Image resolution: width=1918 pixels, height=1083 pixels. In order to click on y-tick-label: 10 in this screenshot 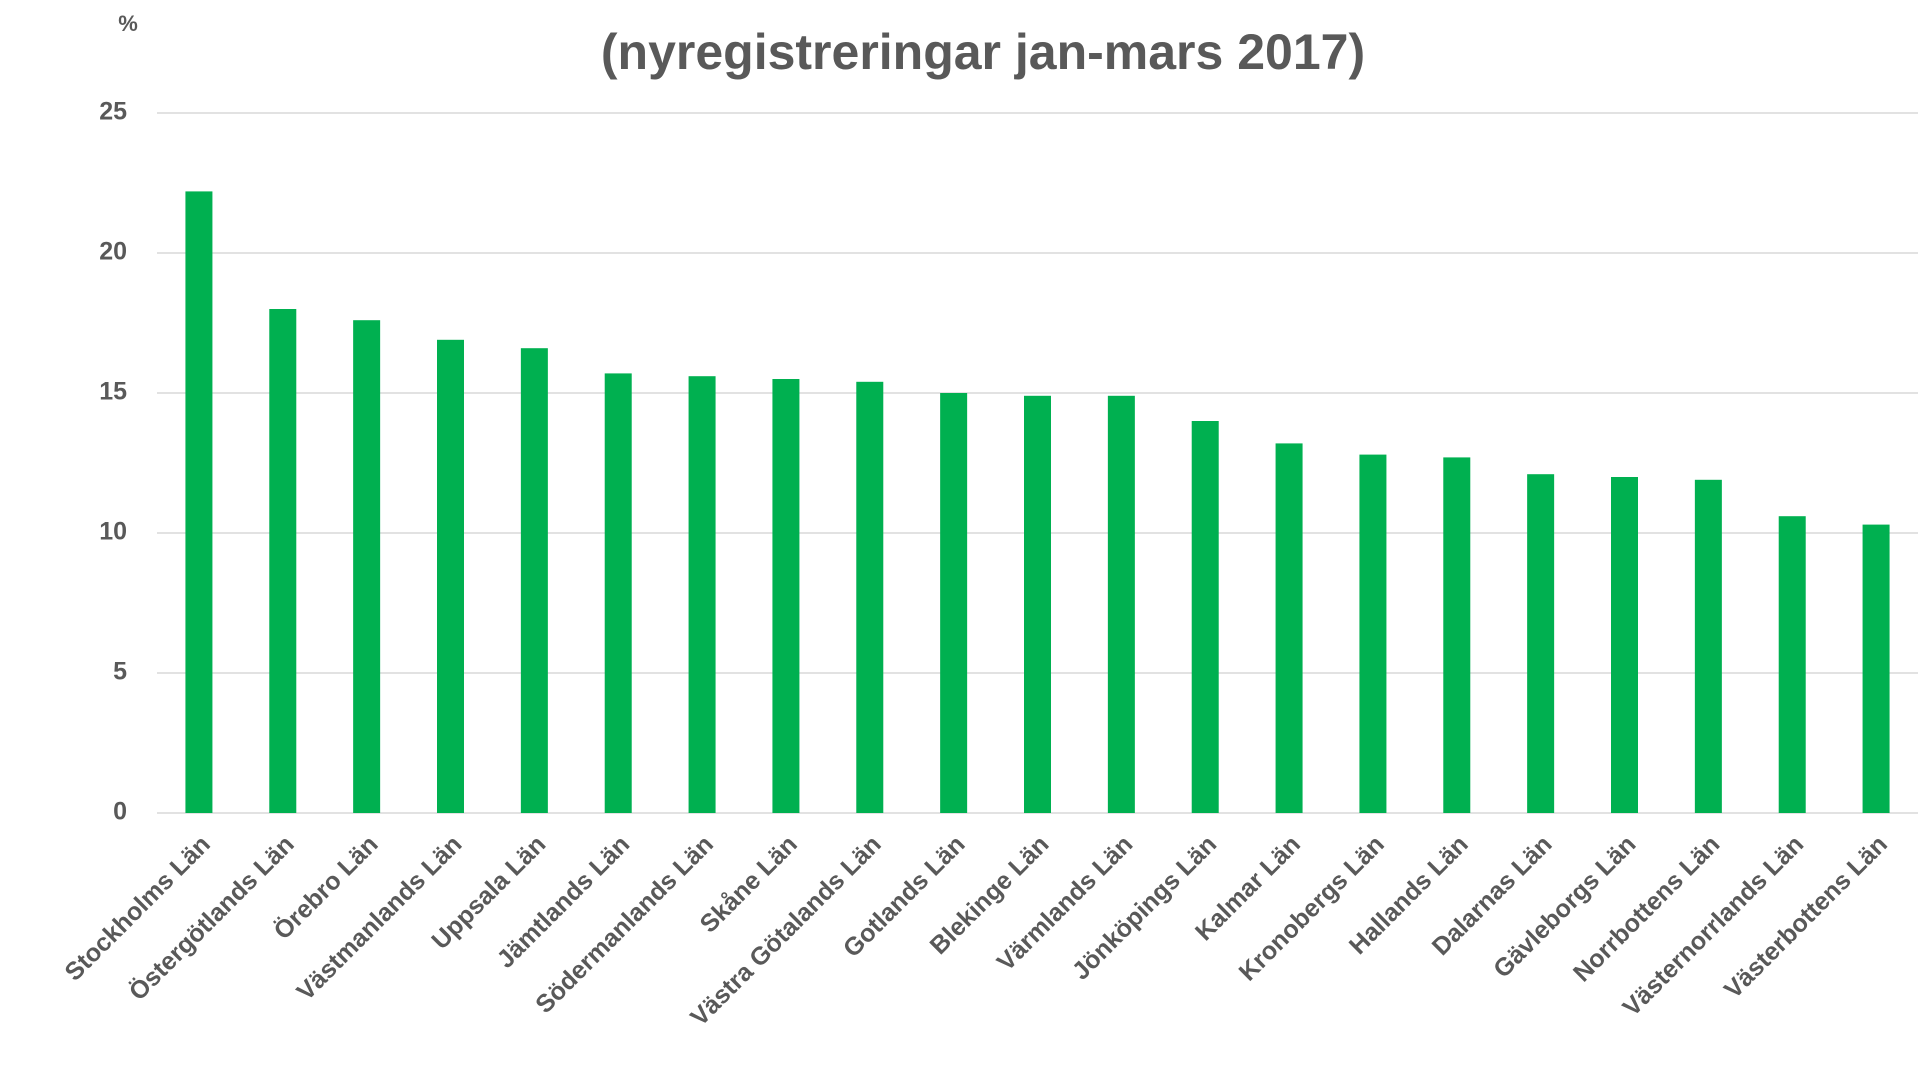, I will do `click(113, 532)`.